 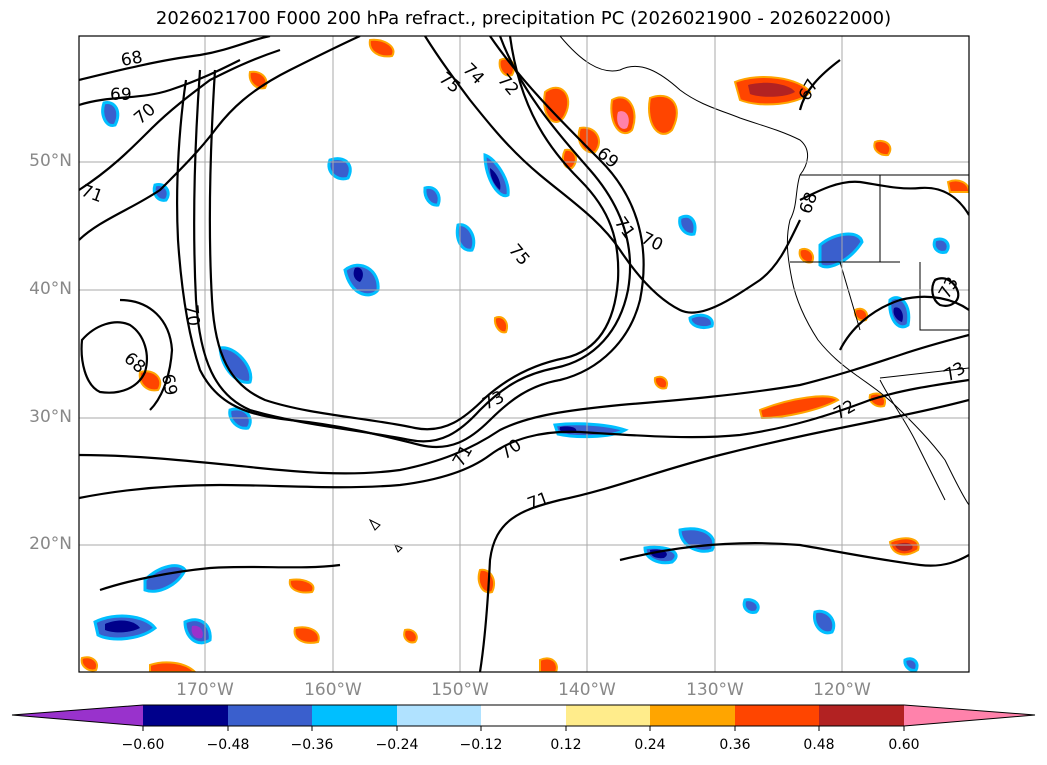 I want to click on colorbar-tick-label: 0.12, so click(x=566, y=745).